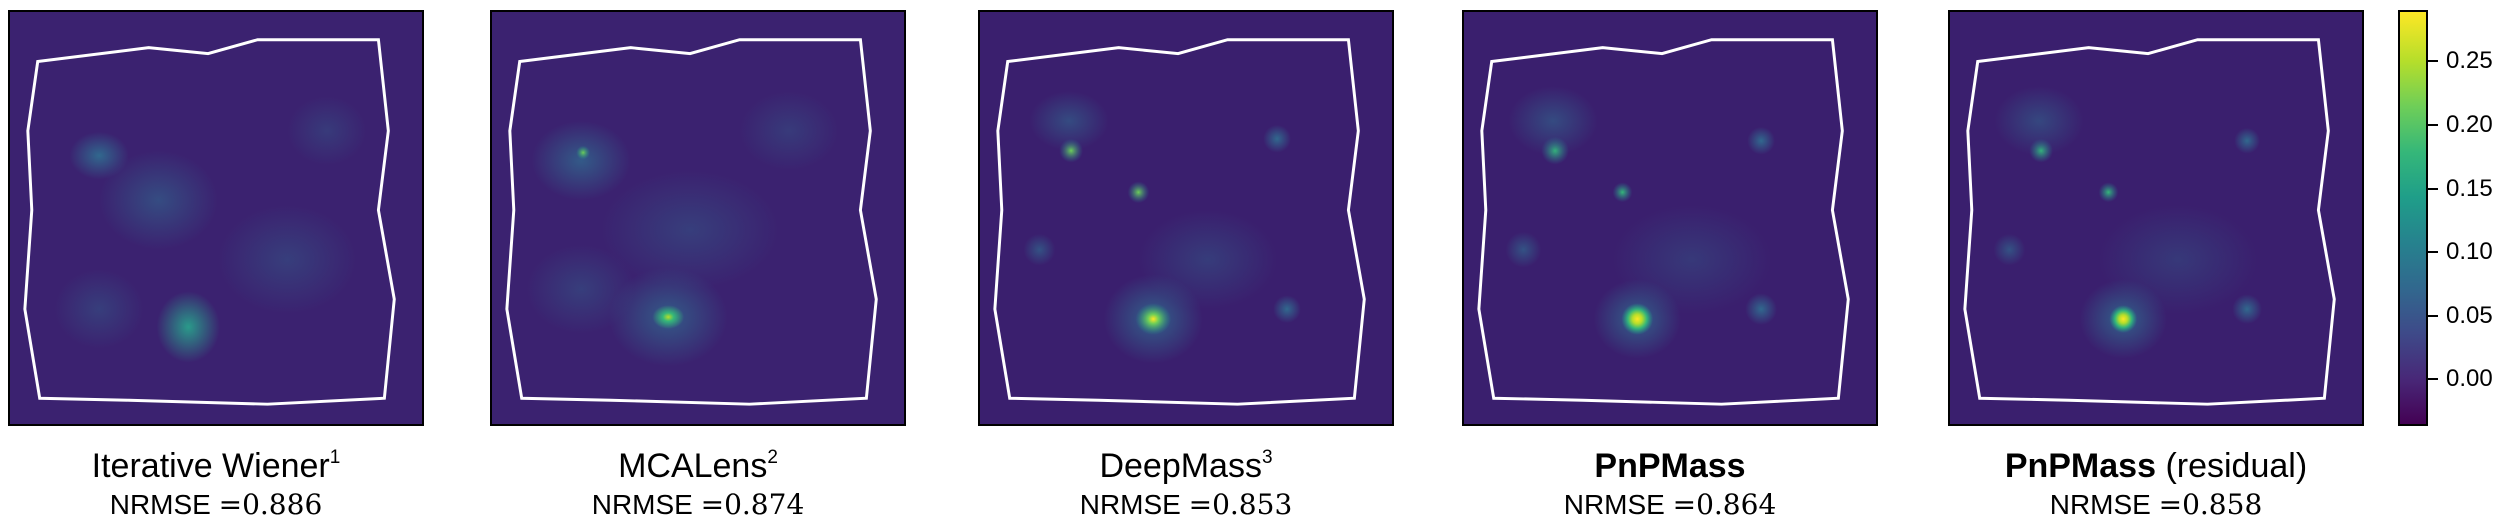 The height and width of the screenshot is (524, 2500). I want to click on reference-mark: 2, so click(772, 457).